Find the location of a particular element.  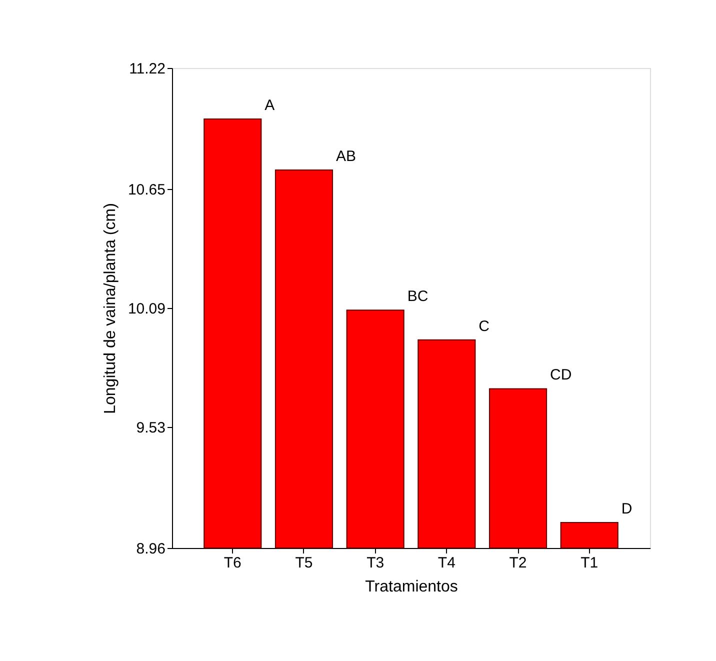

x-tick-label: T2 is located at coordinates (518, 563).